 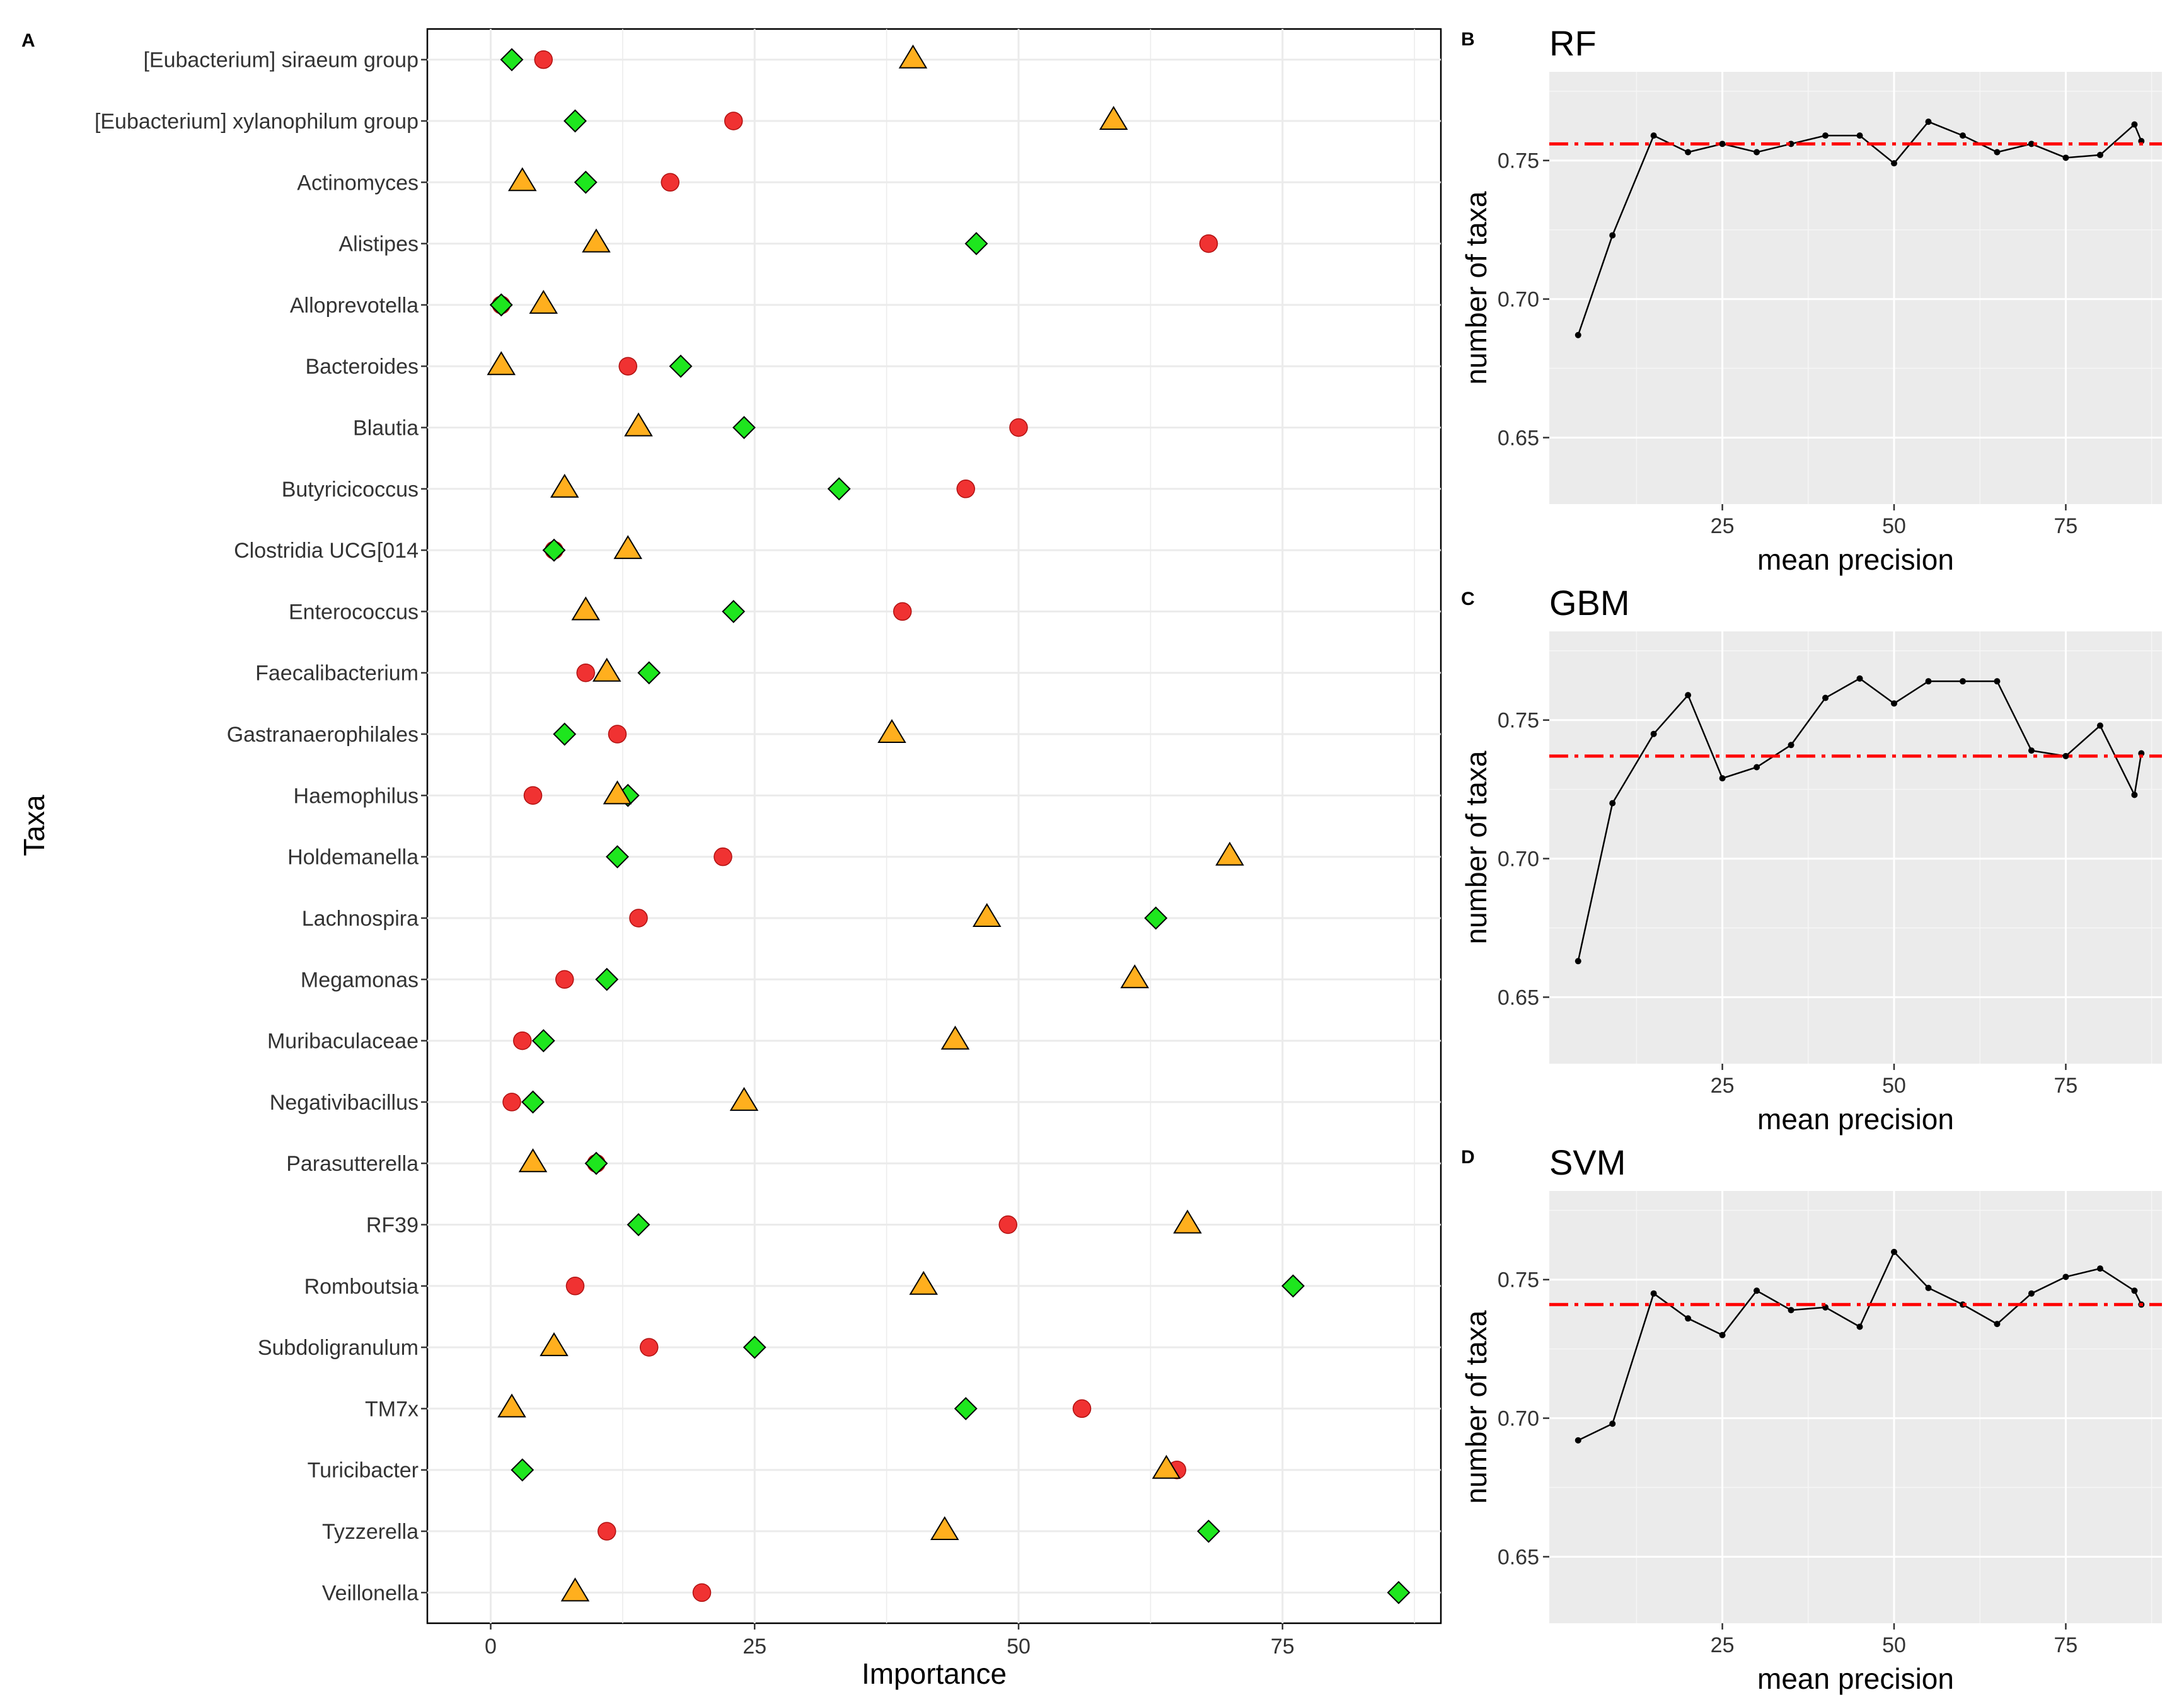 I want to click on circle-point-butyricicoccus, so click(x=965, y=489).